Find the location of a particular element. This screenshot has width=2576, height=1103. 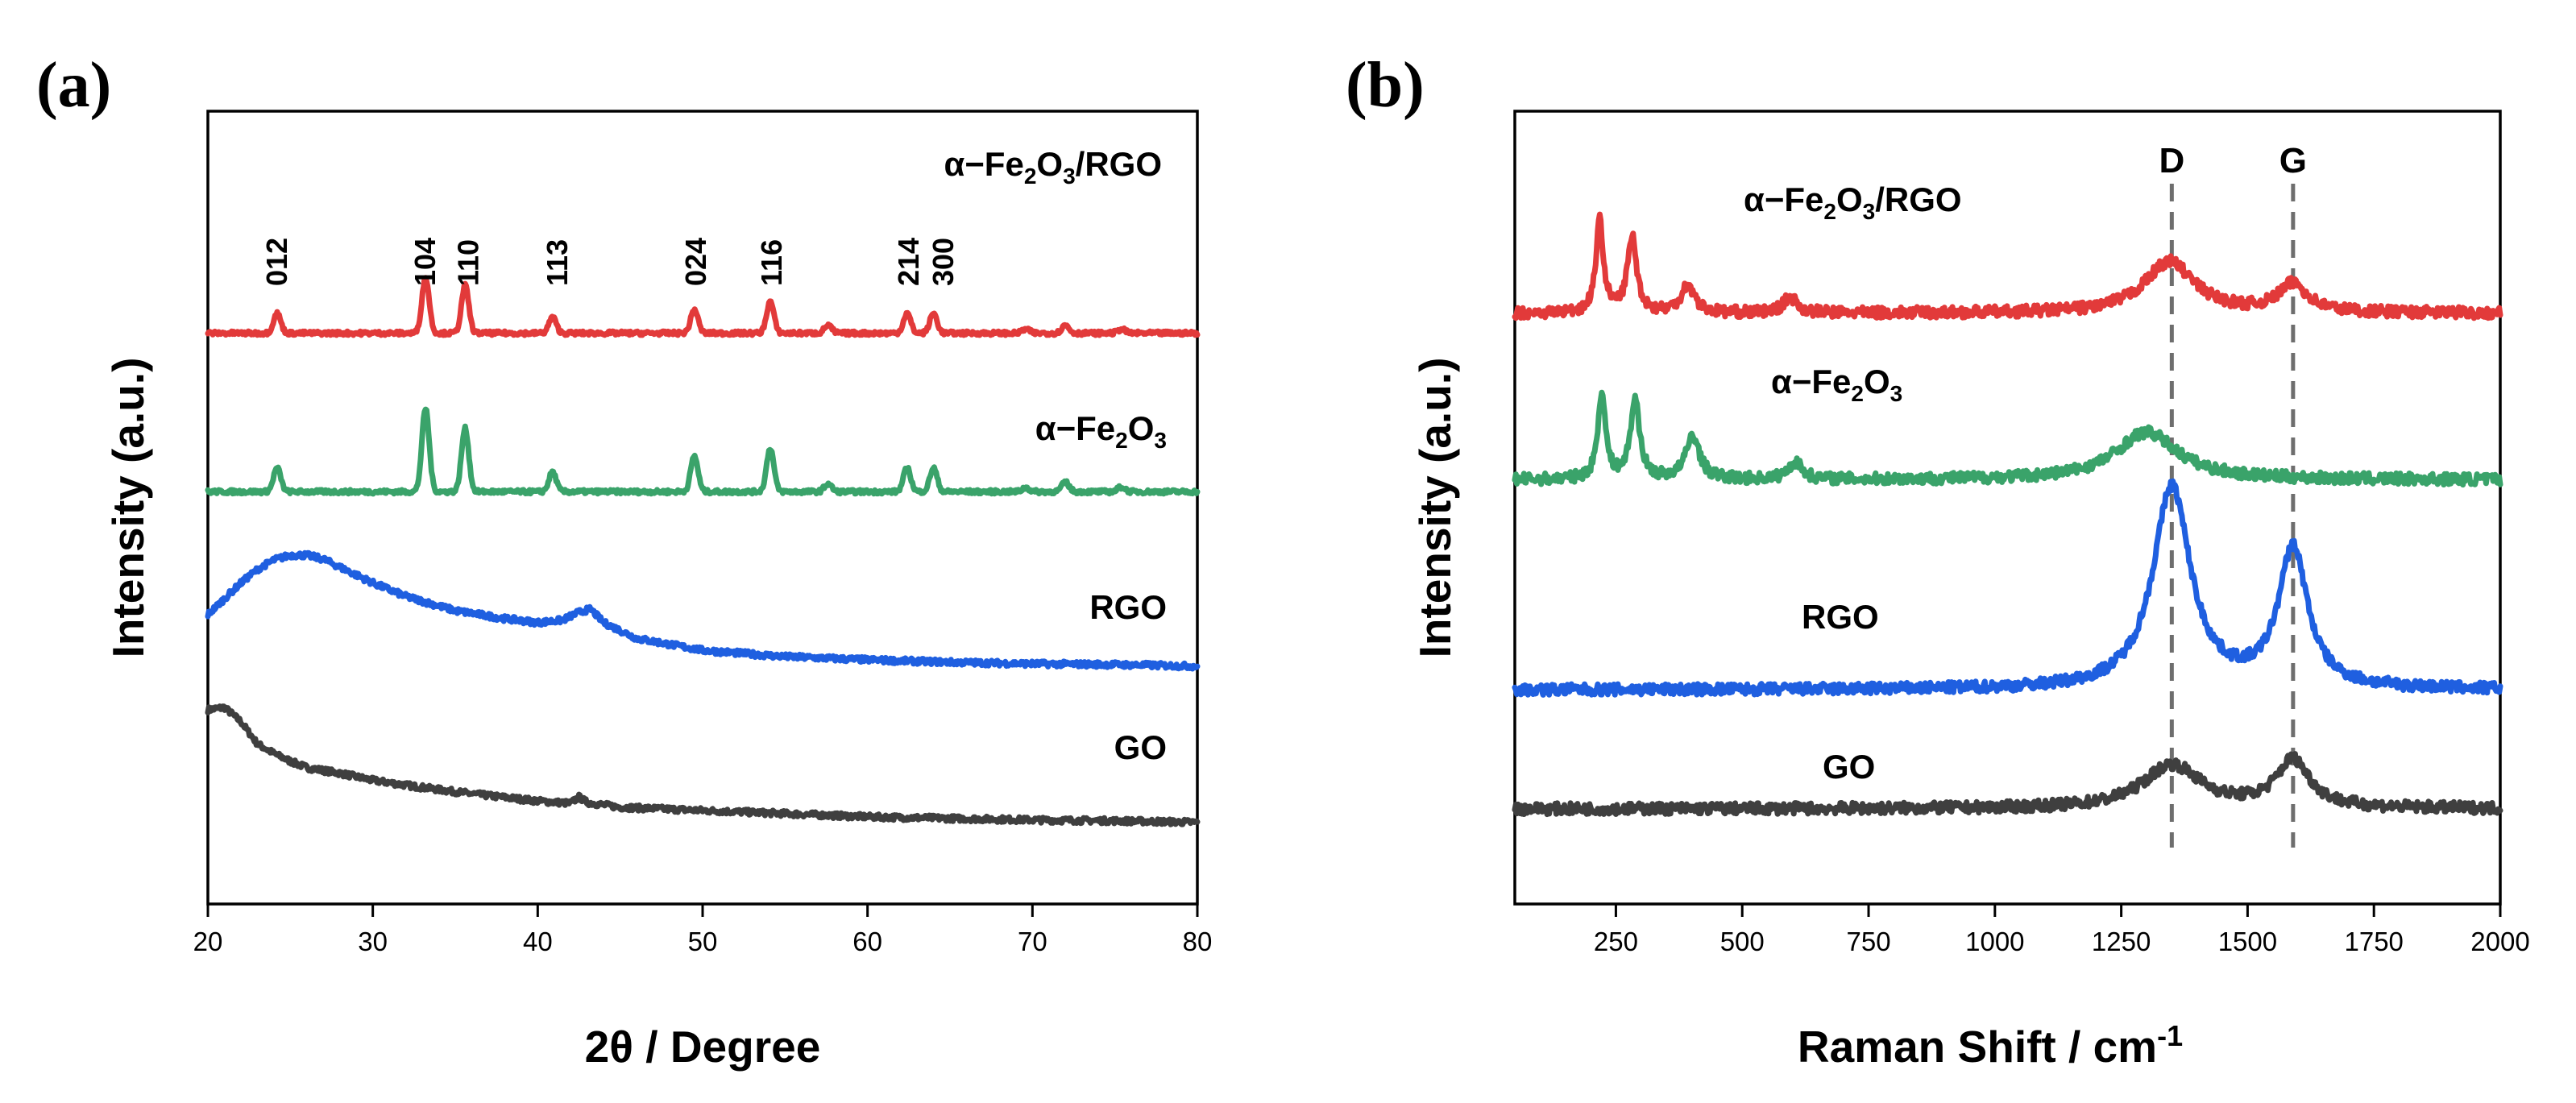

peak-index-label: 300 is located at coordinates (943, 262).